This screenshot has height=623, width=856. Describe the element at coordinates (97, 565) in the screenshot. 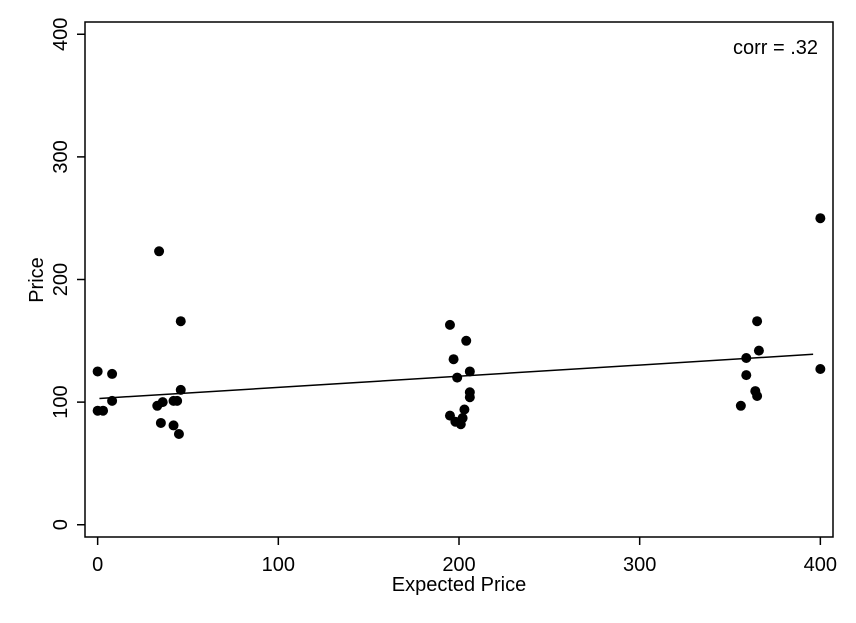

I see `x-tick-label: 0` at that location.